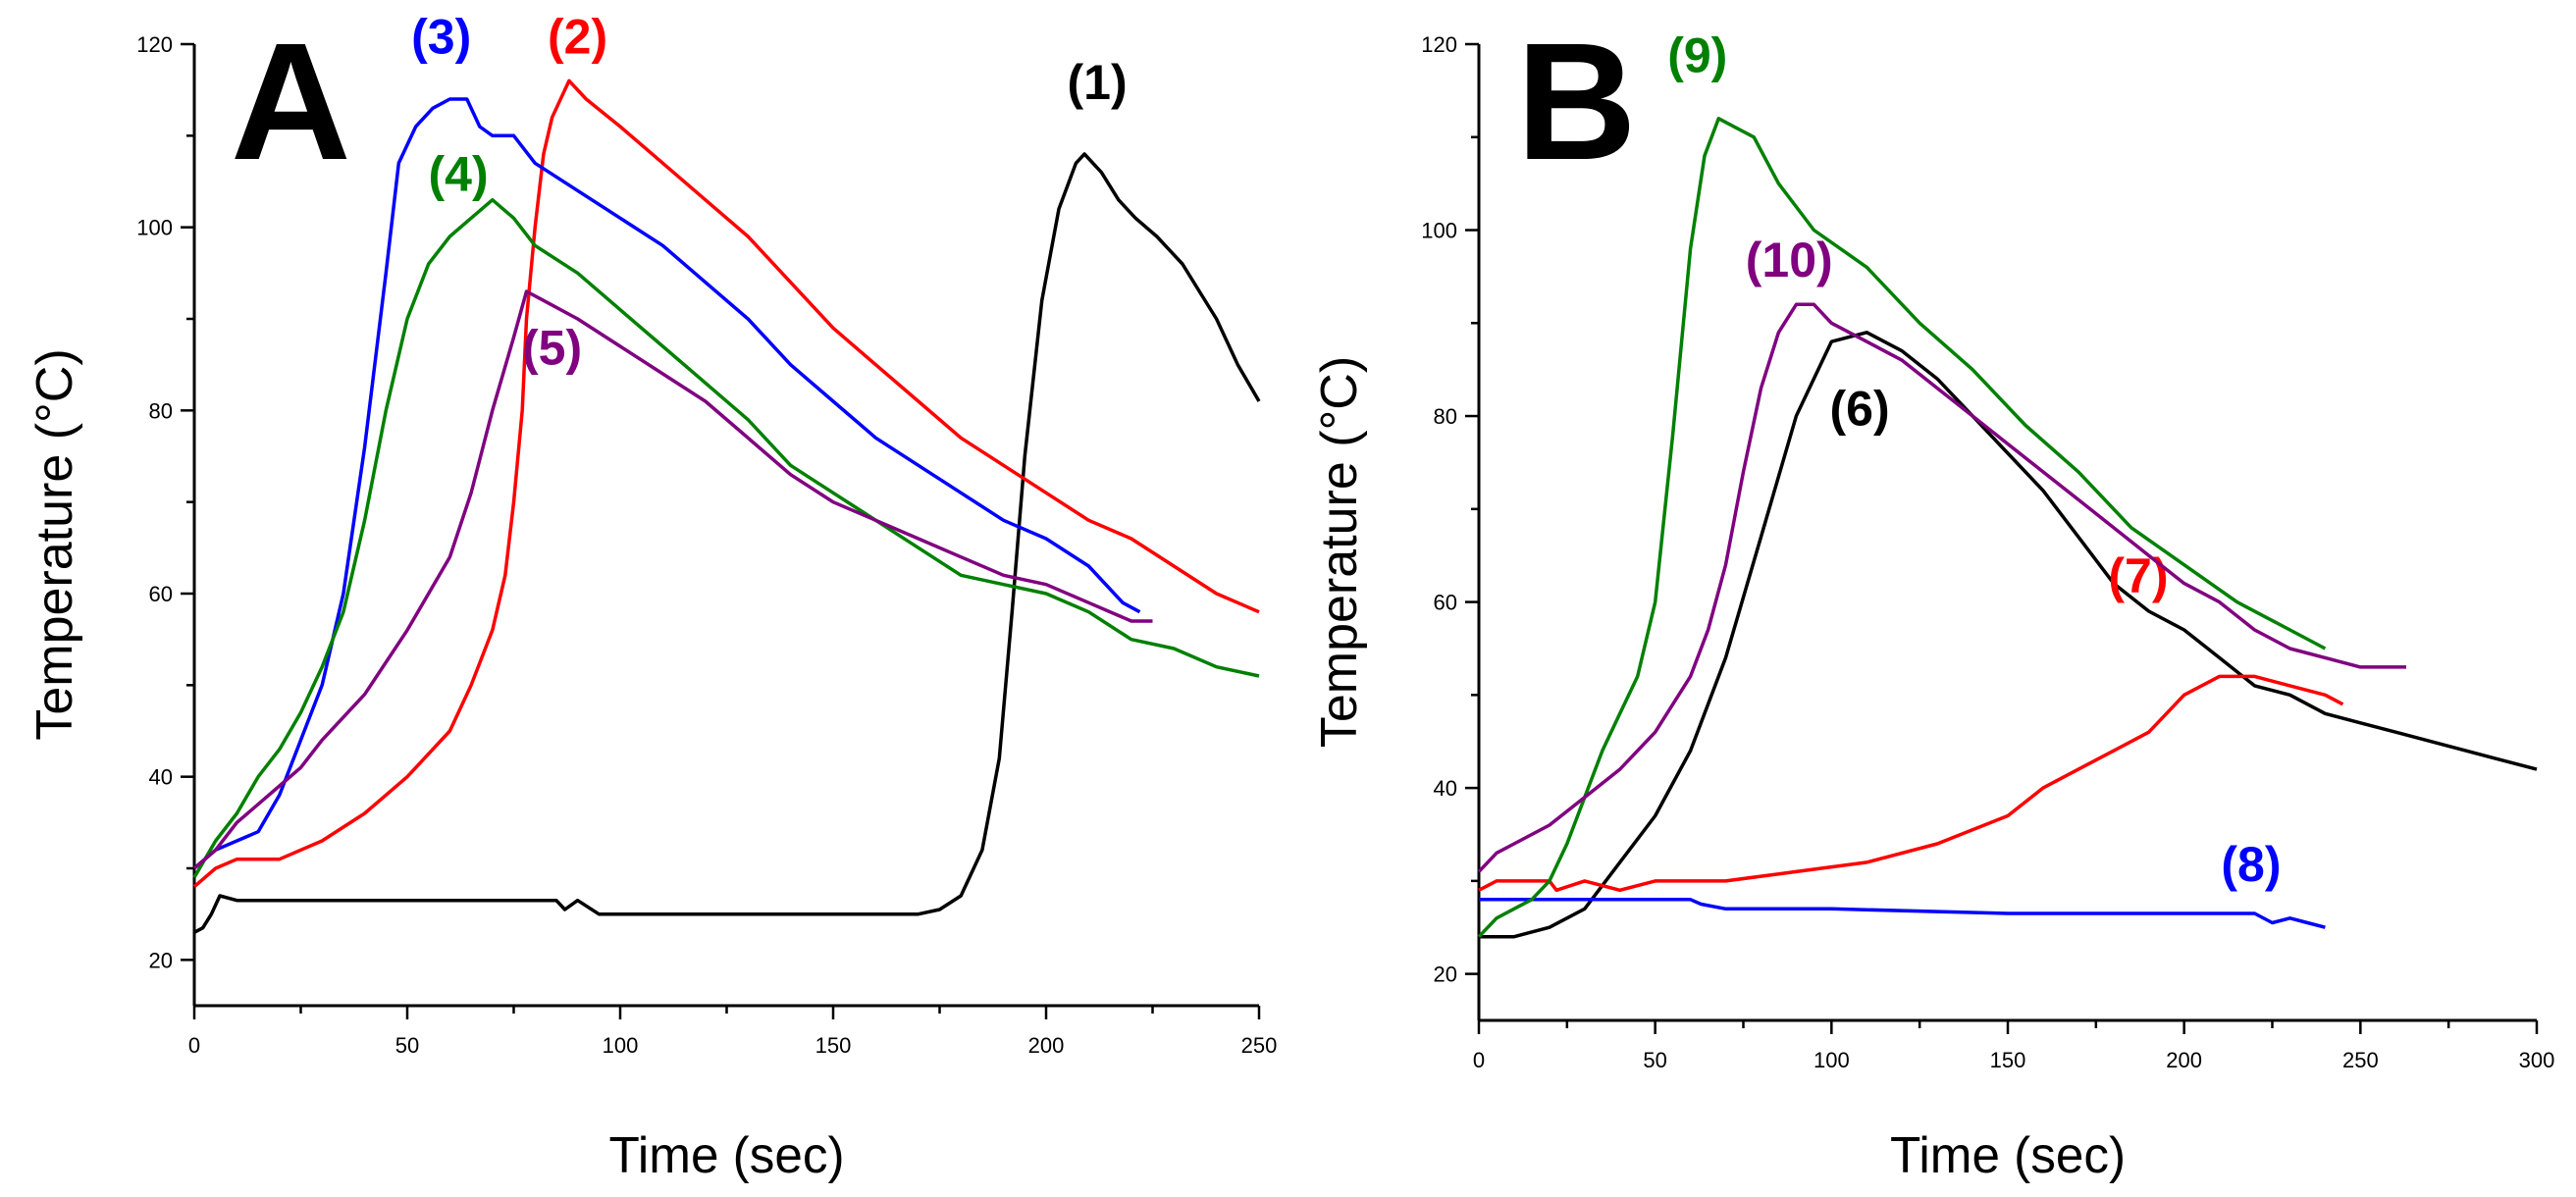  I want to click on panel-b-series-label-9: (9), so click(1697, 54).